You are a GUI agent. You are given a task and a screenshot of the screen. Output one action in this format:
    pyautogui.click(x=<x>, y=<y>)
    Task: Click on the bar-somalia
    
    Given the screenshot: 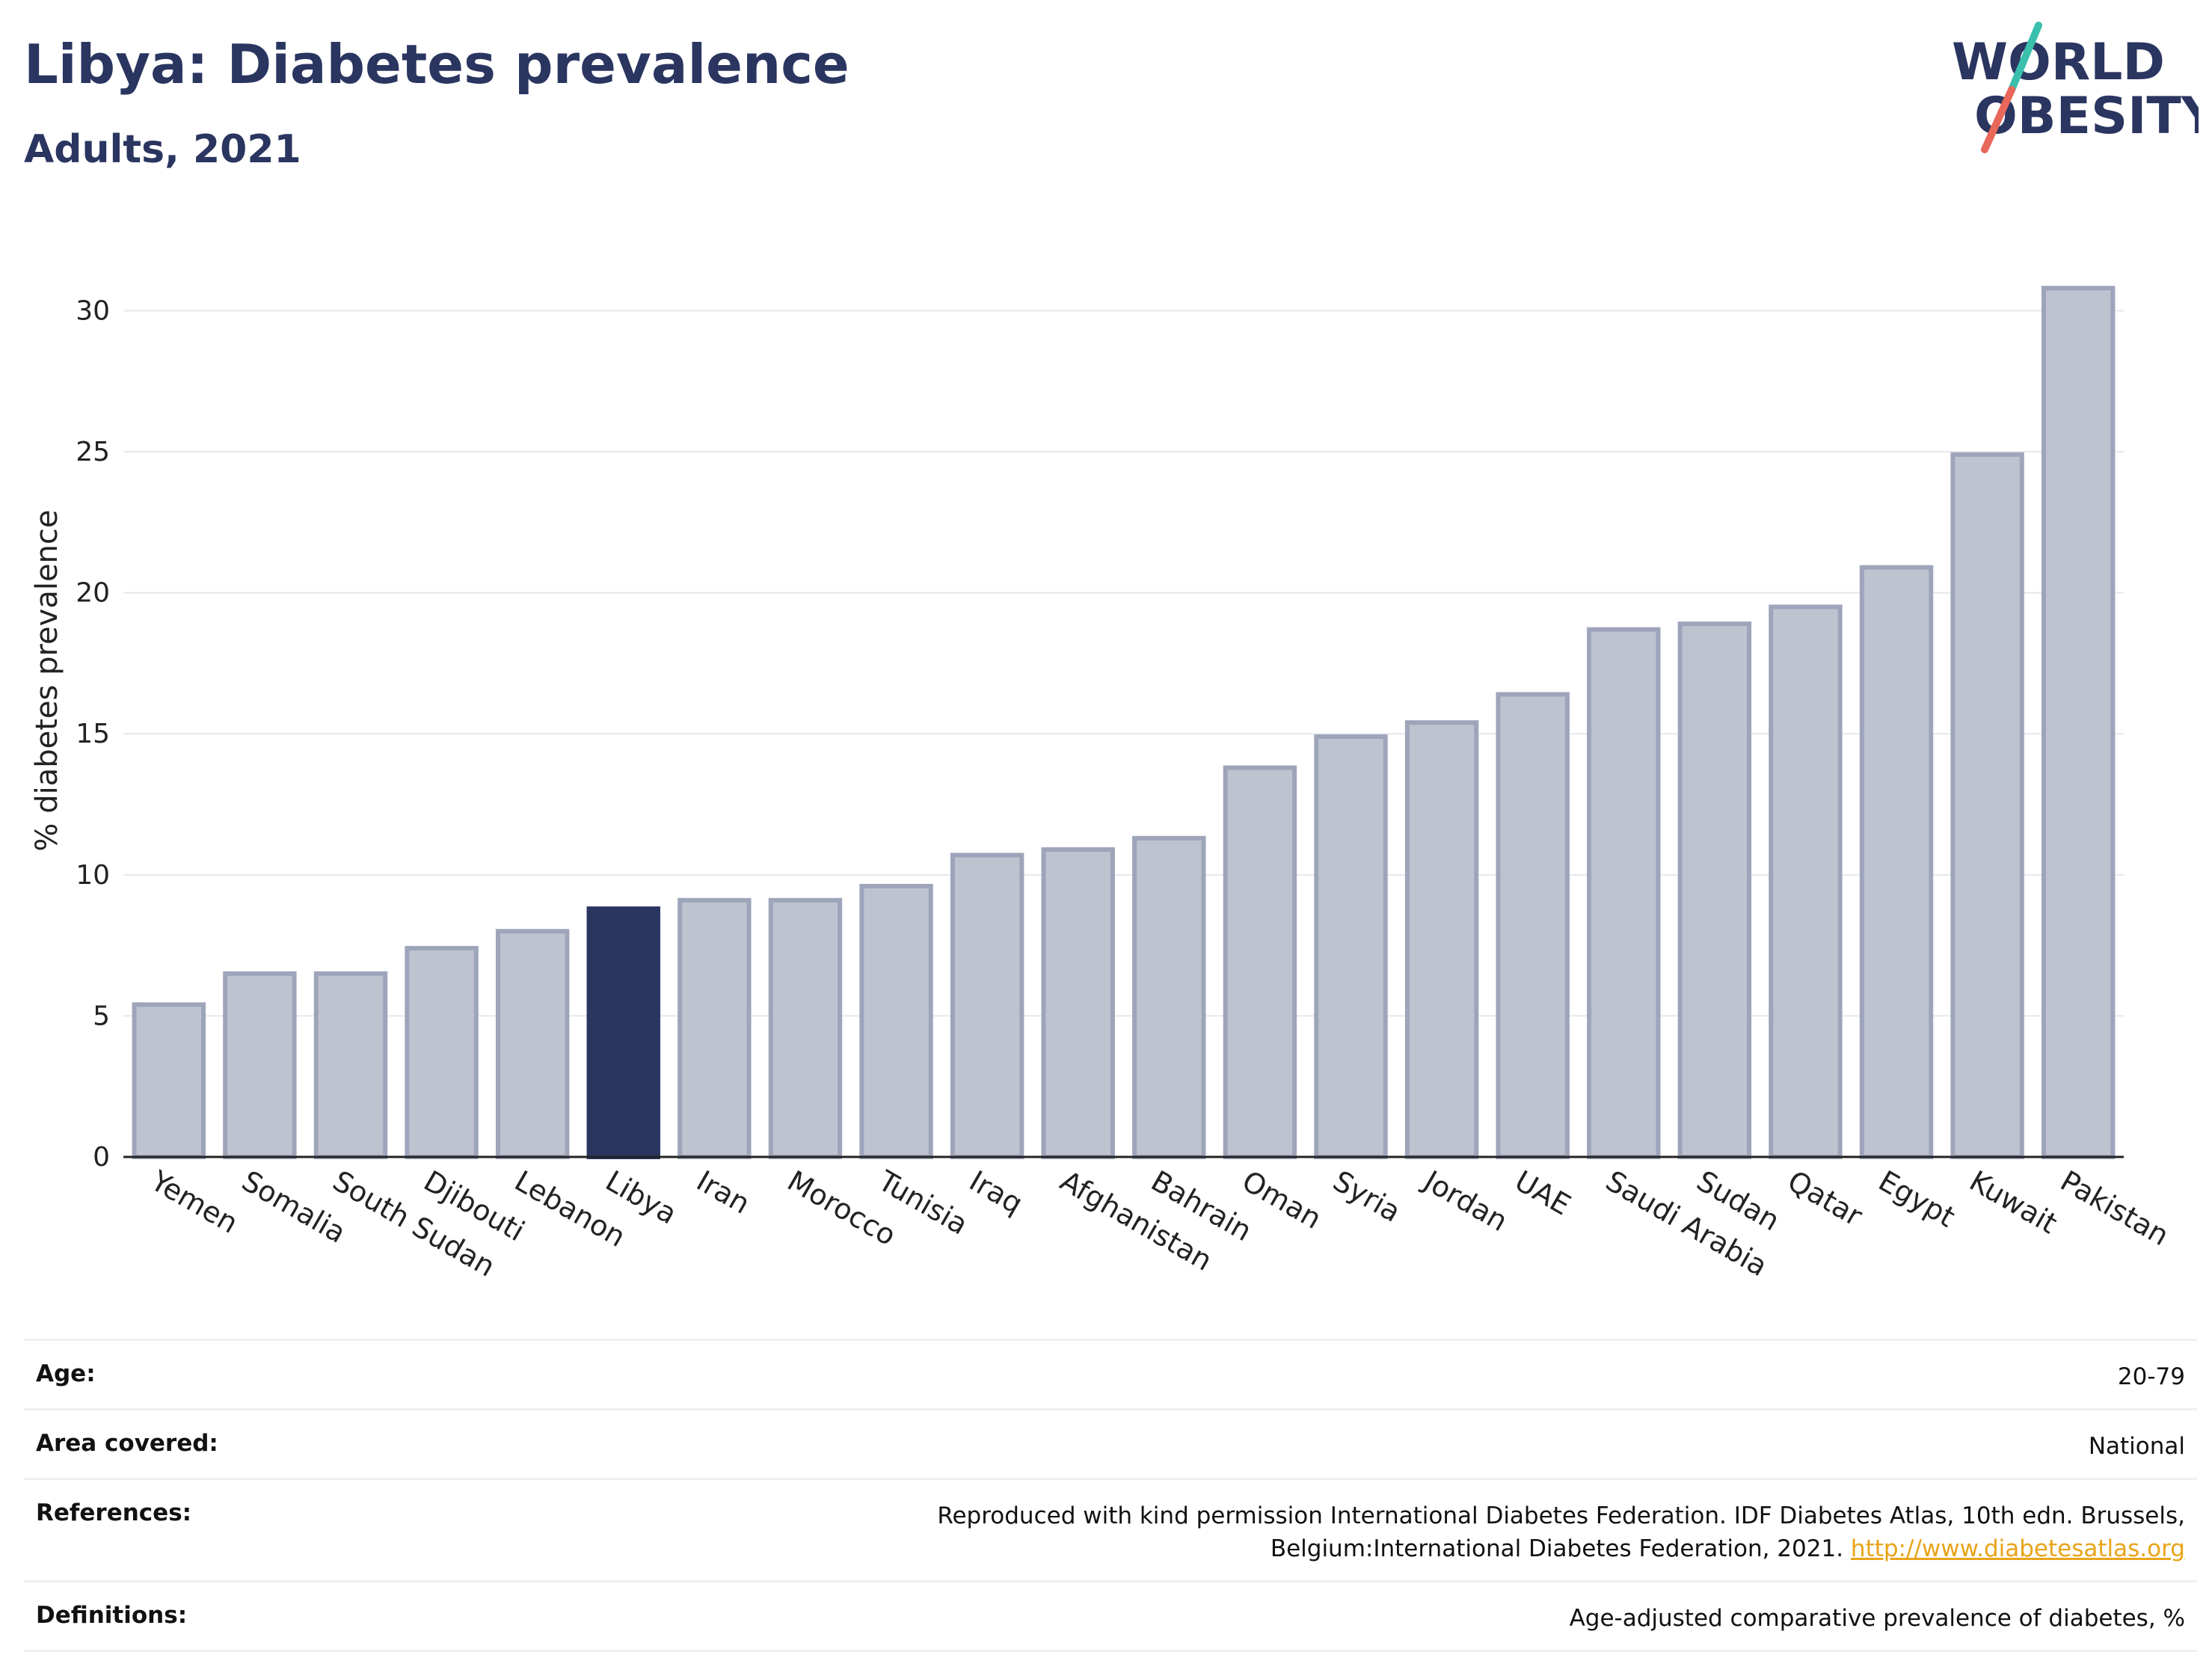 What is the action you would take?
    pyautogui.click(x=260, y=1065)
    